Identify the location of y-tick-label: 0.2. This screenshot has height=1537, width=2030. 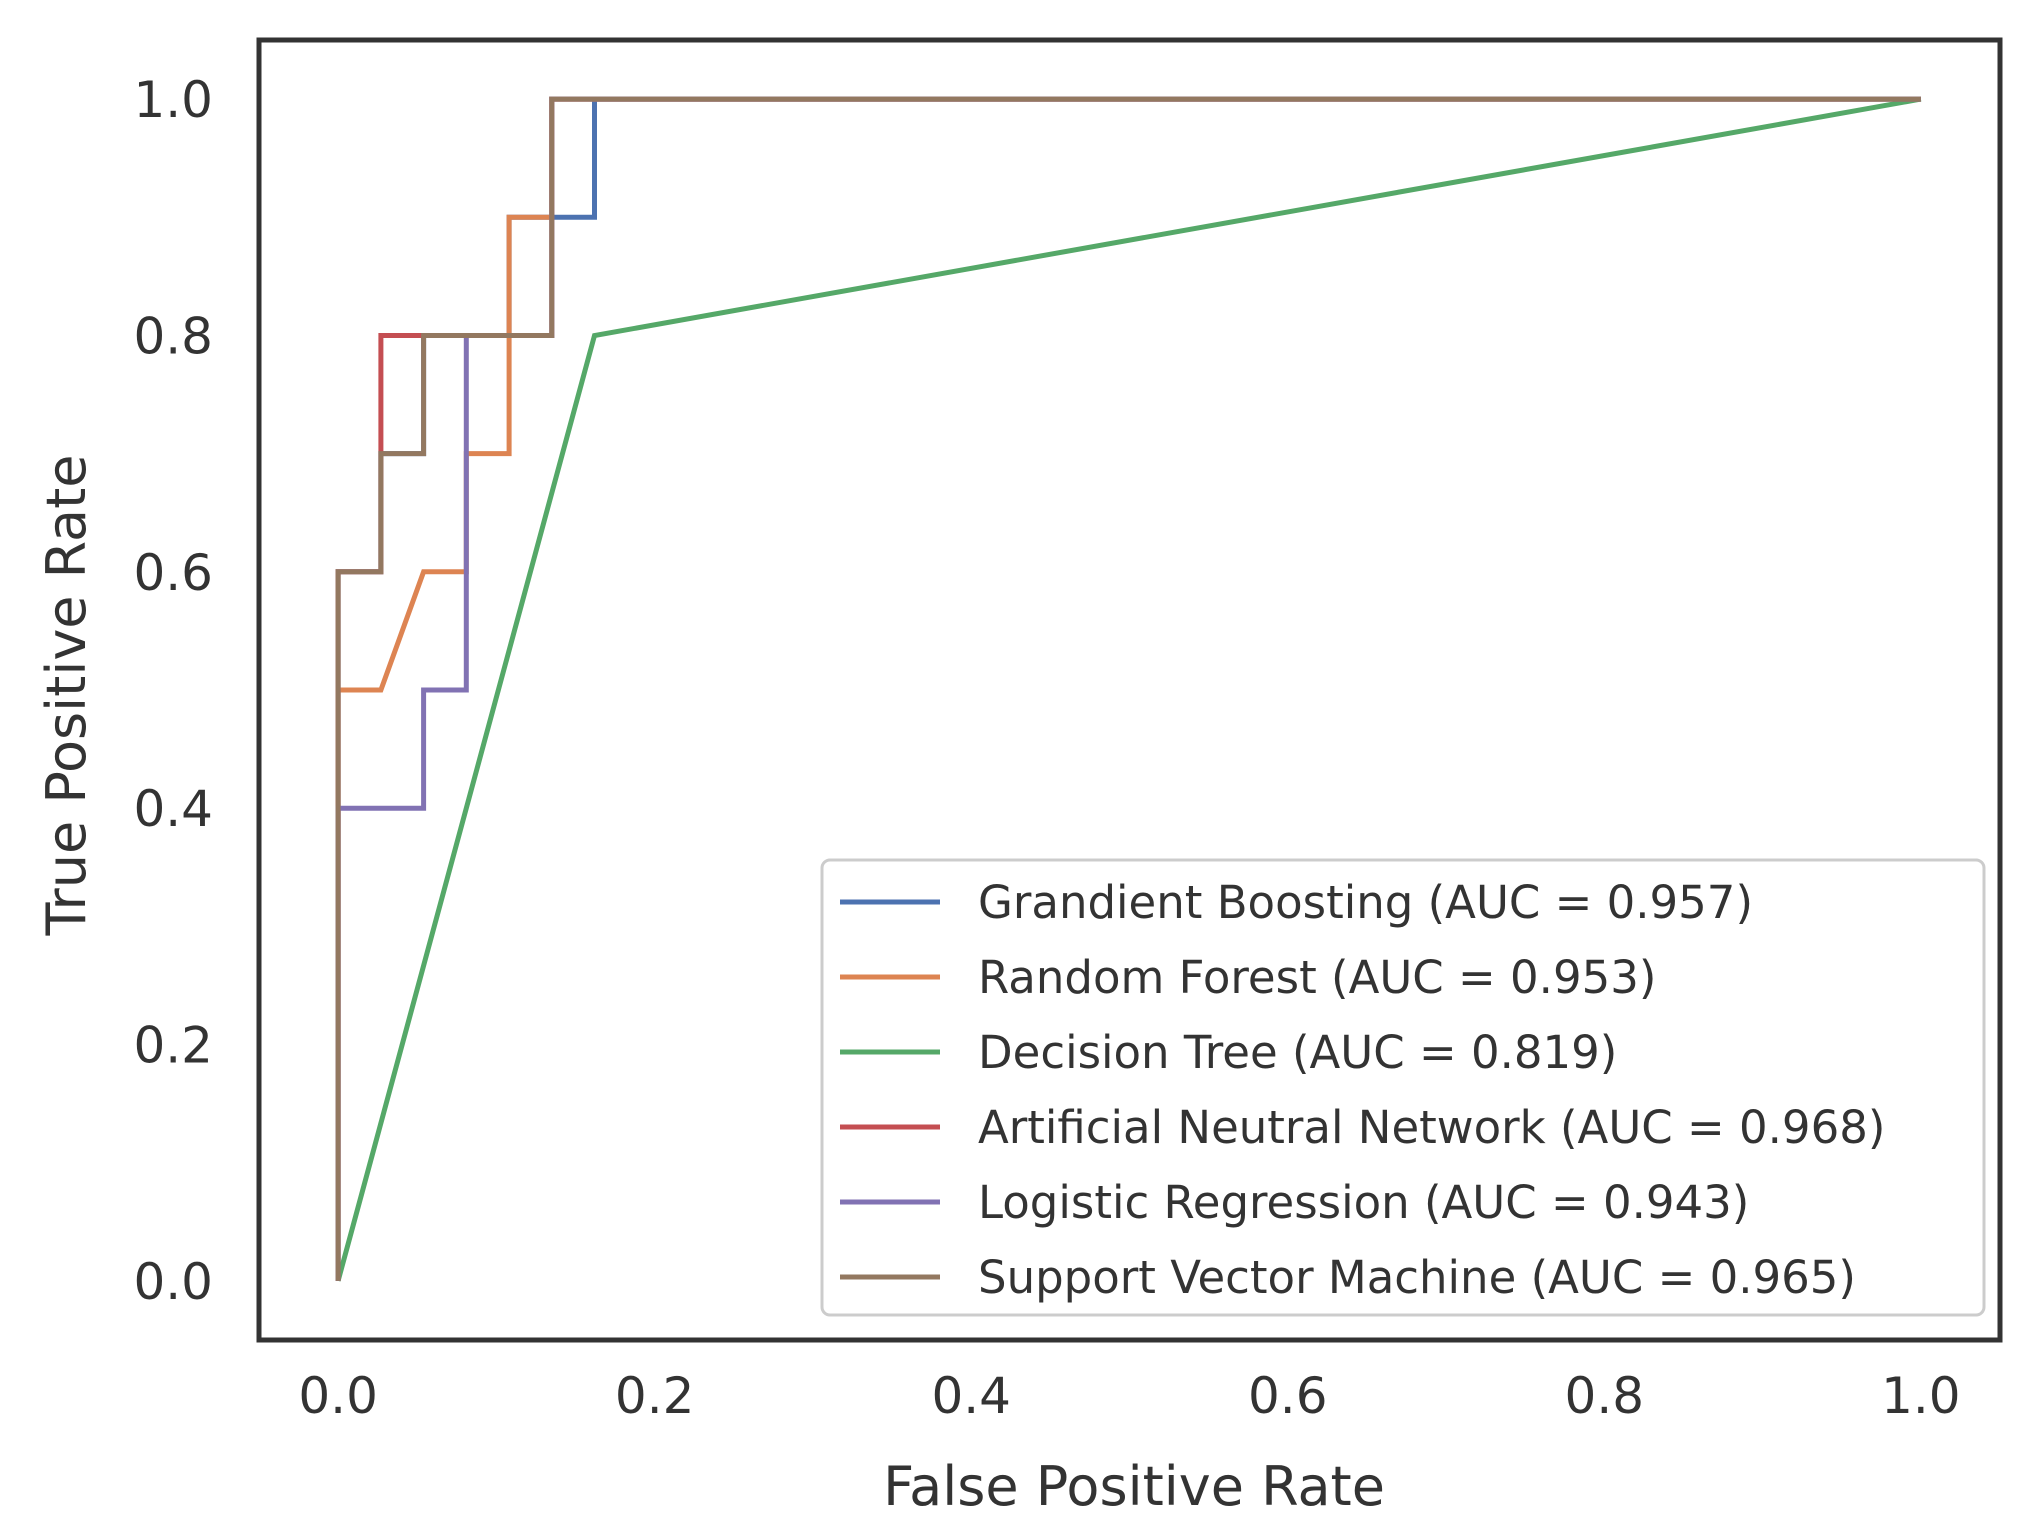
(173, 1046).